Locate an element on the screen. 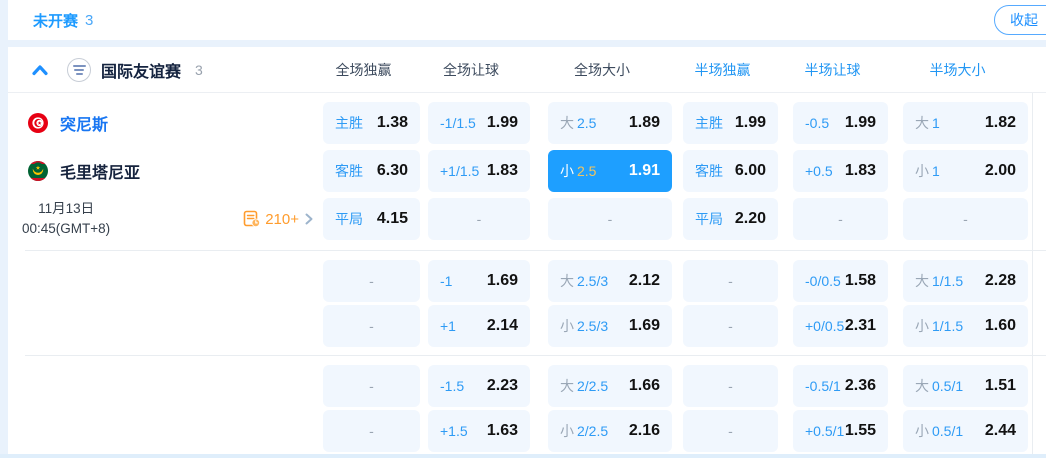  odds-cell: 客胜 6.30 is located at coordinates (371, 171).